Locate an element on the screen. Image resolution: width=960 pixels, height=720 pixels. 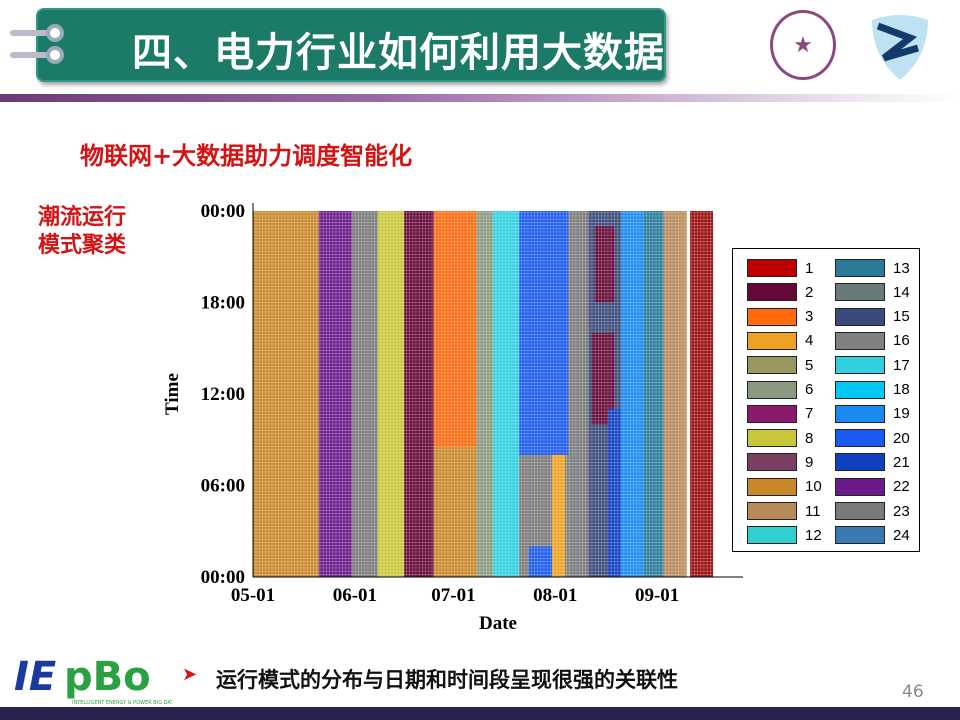
legend-item-22: 22 is located at coordinates (872, 487).